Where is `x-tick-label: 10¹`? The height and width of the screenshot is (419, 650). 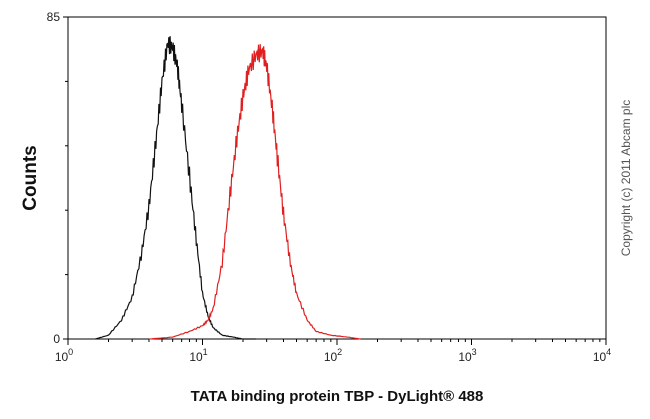 x-tick-label: 10¹ is located at coordinates (198, 355).